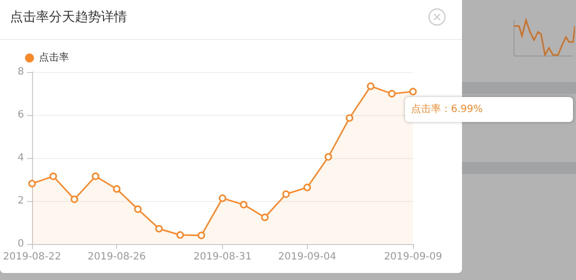 This screenshot has height=280, width=576. What do you see at coordinates (32, 257) in the screenshot?
I see `x-tick-label: 2019-08-22` at bounding box center [32, 257].